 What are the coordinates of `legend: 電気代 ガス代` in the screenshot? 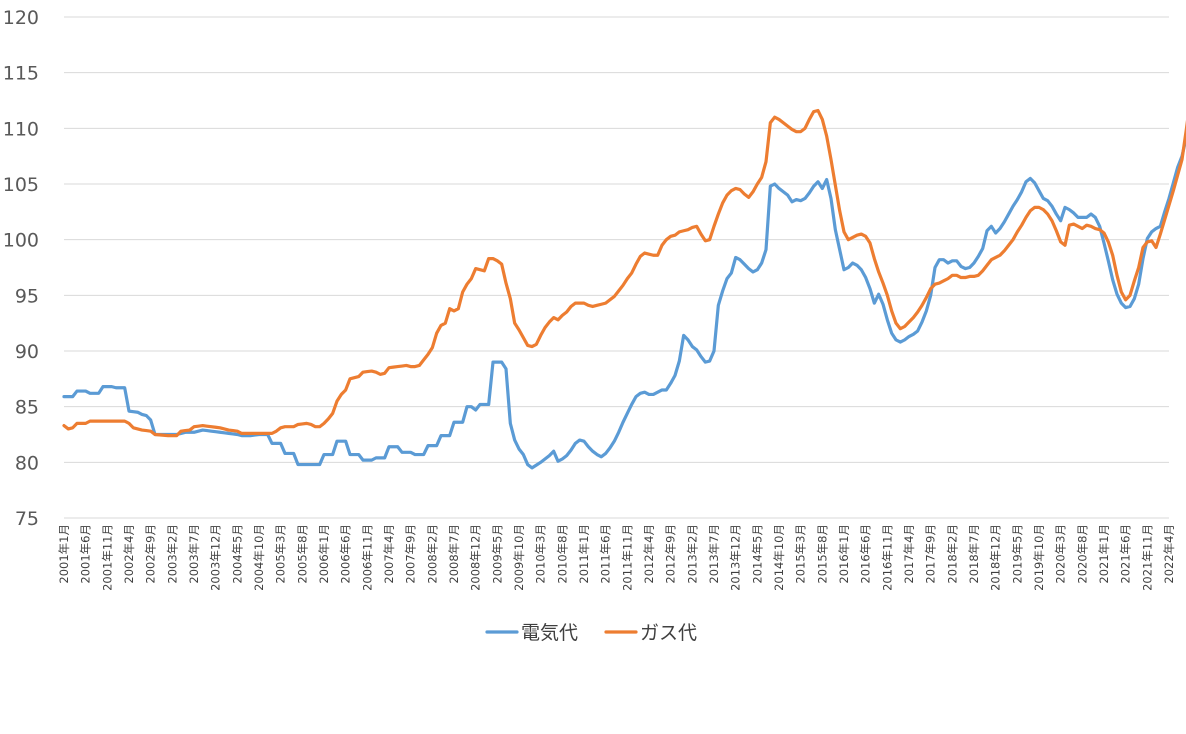 It's located at (591, 633).